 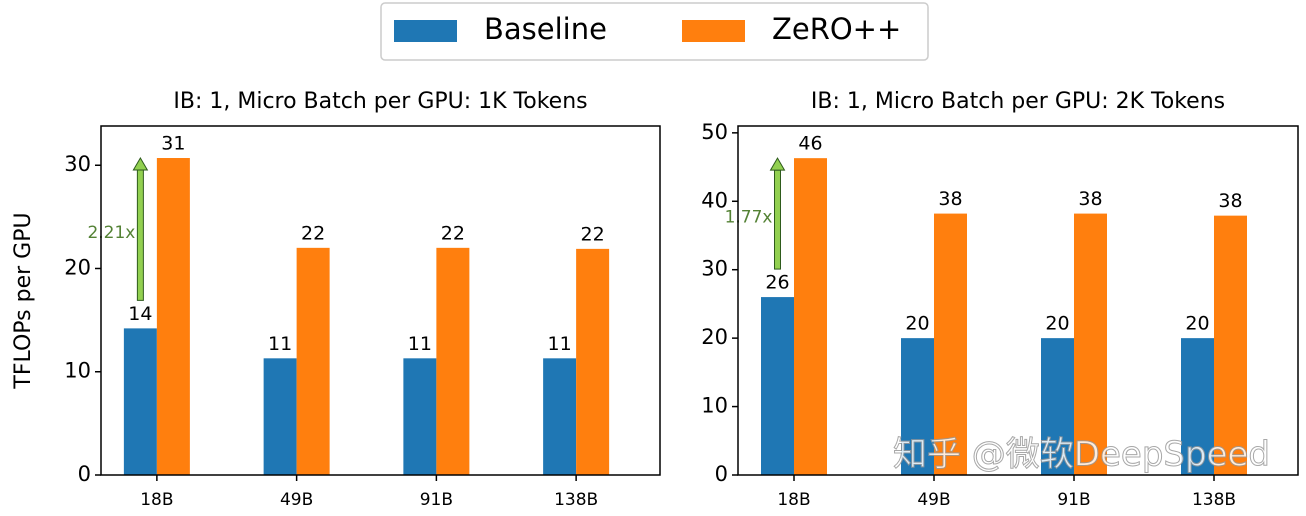 What do you see at coordinates (654, 31) in the screenshot?
I see `legend-box` at bounding box center [654, 31].